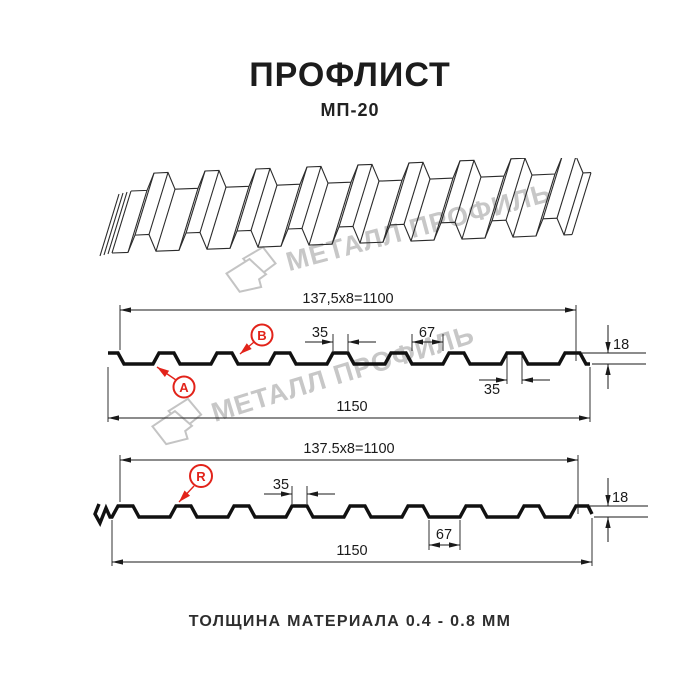 The width and height of the screenshot is (700, 700). Describe the element at coordinates (350, 75) in the screenshot. I see `page-title: ПРОФЛИСТ` at that location.